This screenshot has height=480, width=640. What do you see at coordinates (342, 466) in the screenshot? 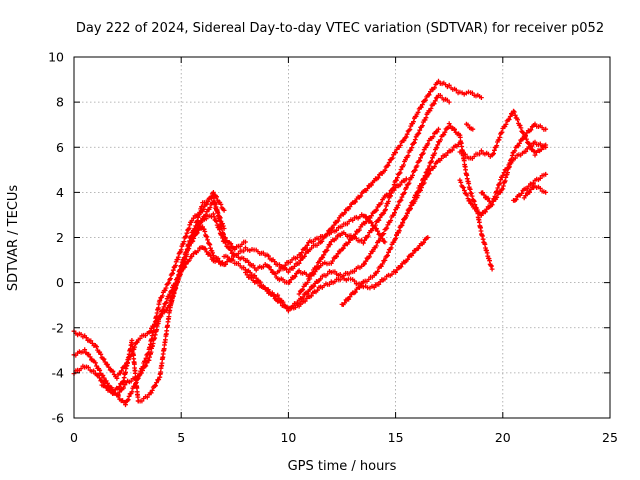
I see `x-axis-label: GPS time / hours` at bounding box center [342, 466].